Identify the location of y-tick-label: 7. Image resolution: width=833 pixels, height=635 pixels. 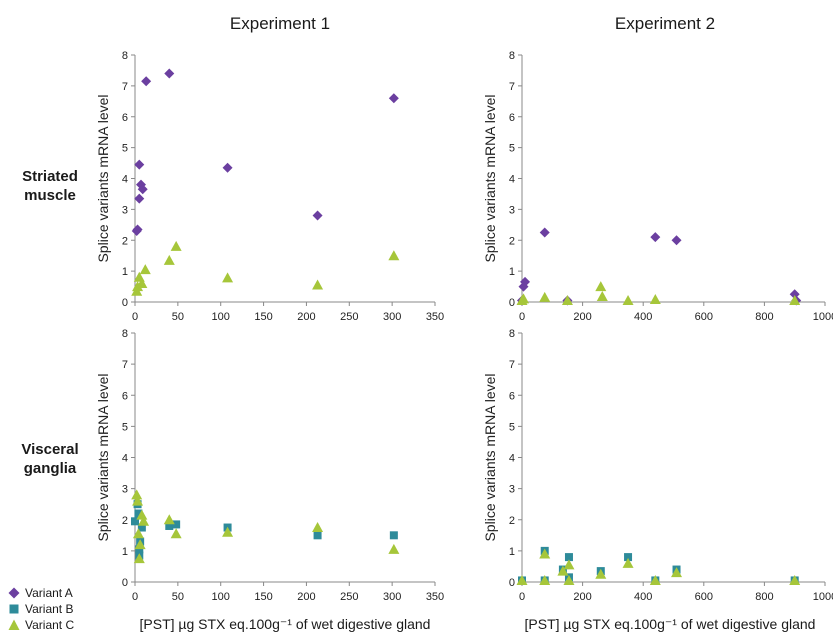
(512, 365).